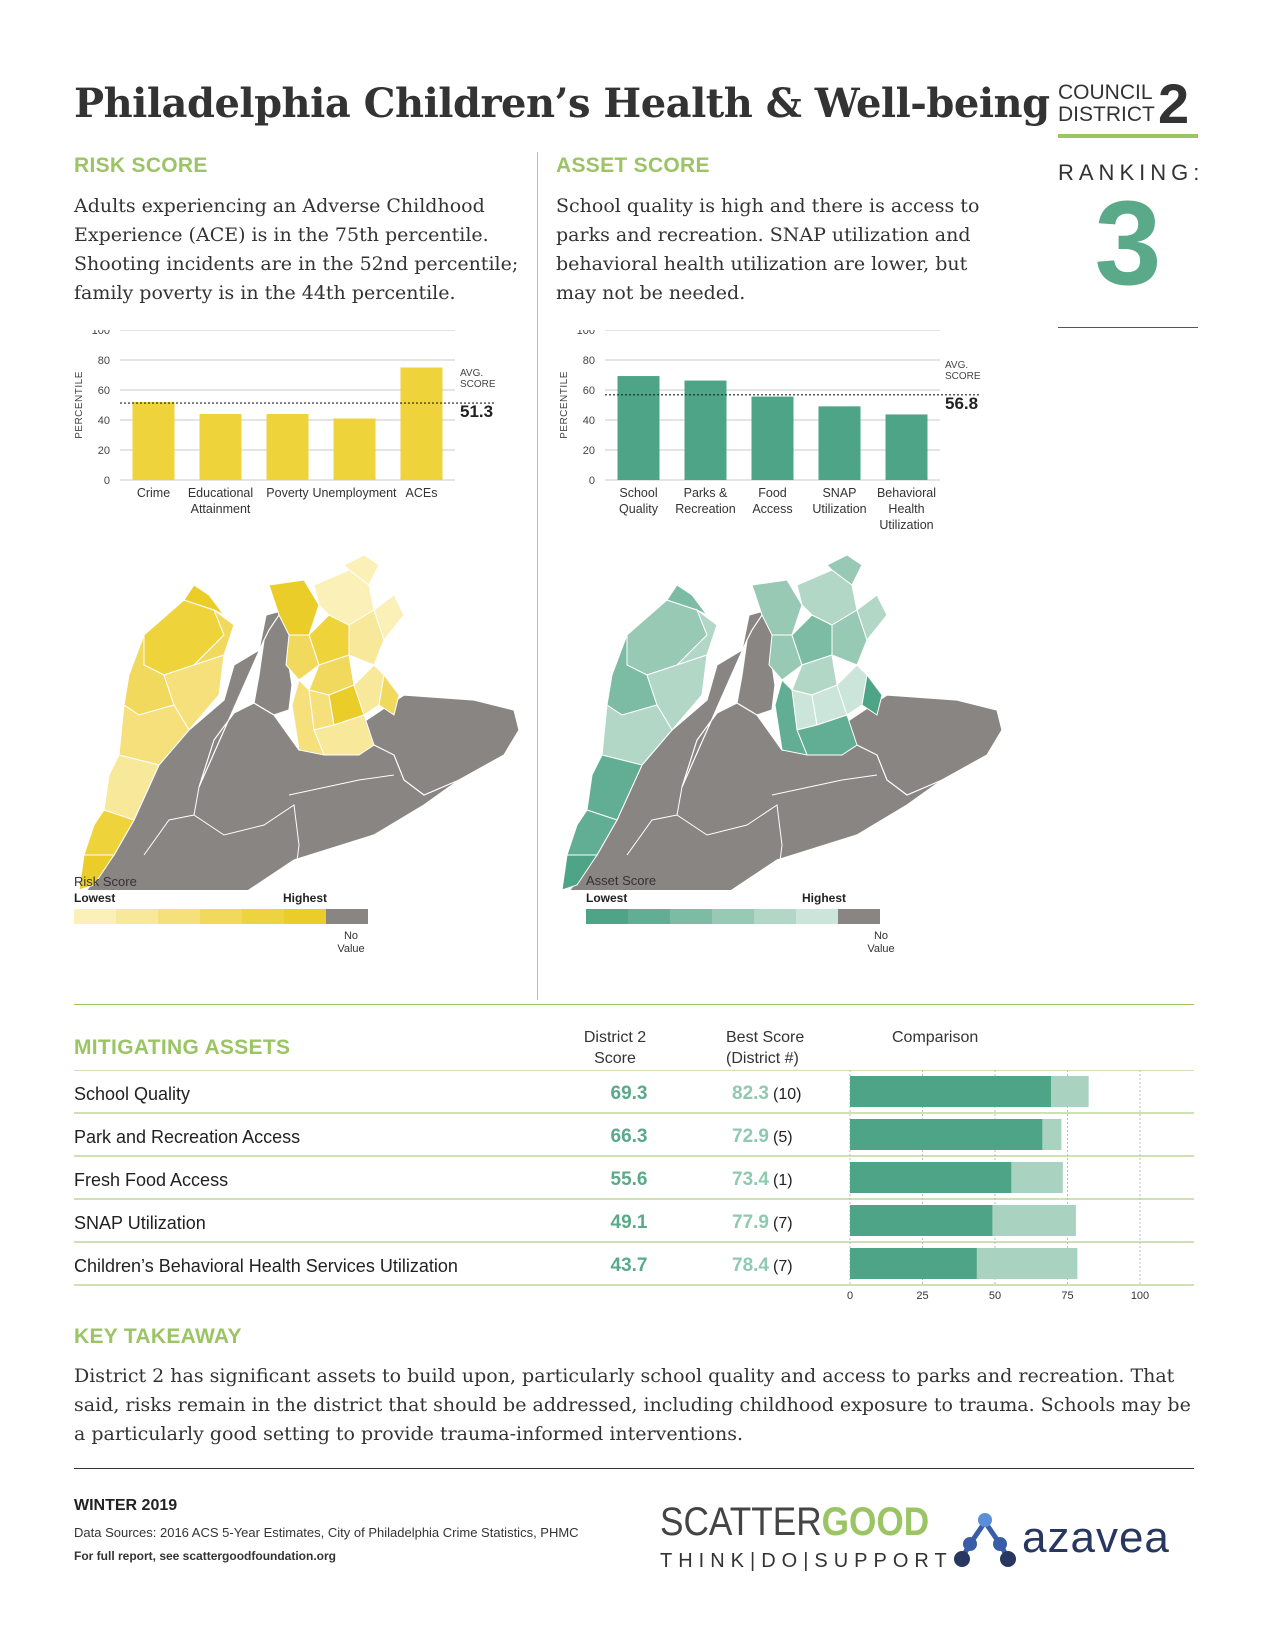 The height and width of the screenshot is (1650, 1275). What do you see at coordinates (634, 1004) in the screenshot?
I see `section-divider` at bounding box center [634, 1004].